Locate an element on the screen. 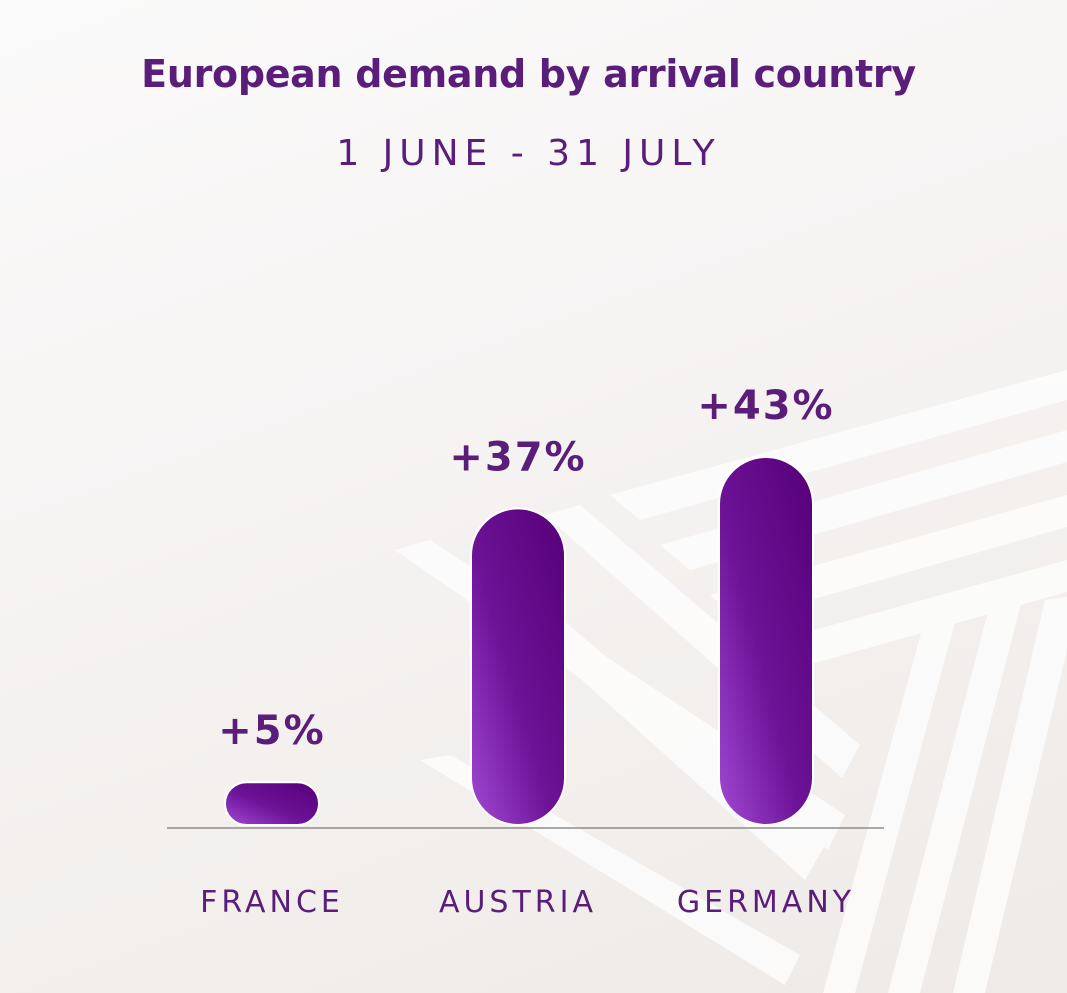 This screenshot has height=993, width=1067. value-label-germany: +43% is located at coordinates (765, 406).